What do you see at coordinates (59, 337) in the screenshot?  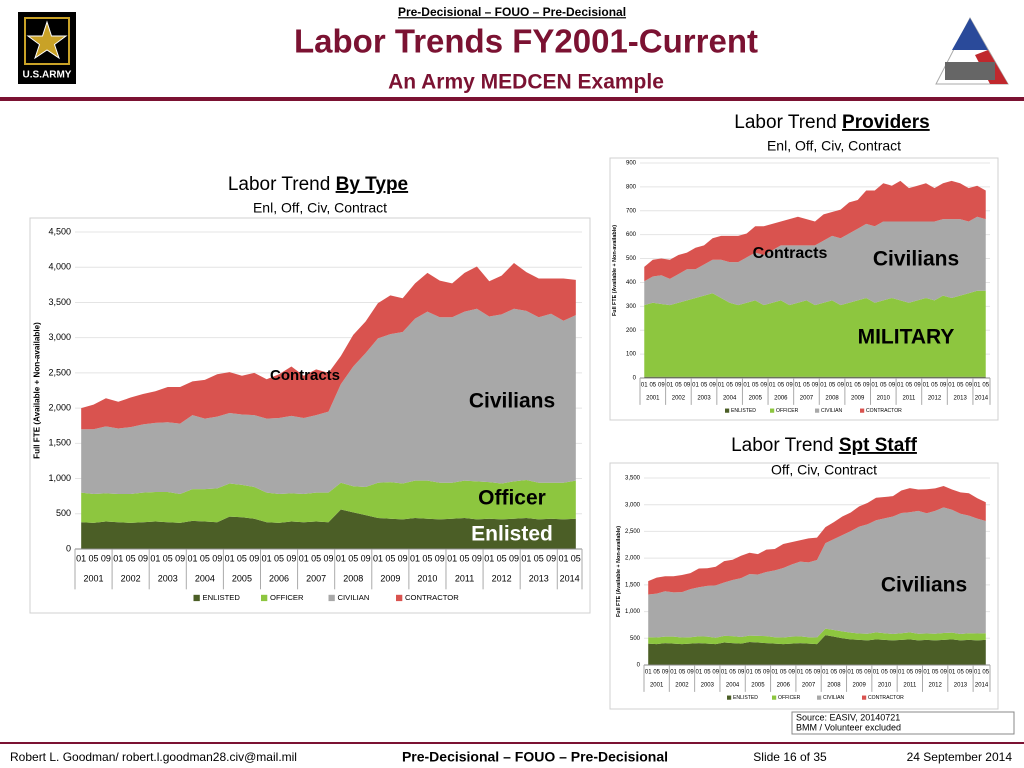 I see `y-tick-label: 3,000` at bounding box center [59, 337].